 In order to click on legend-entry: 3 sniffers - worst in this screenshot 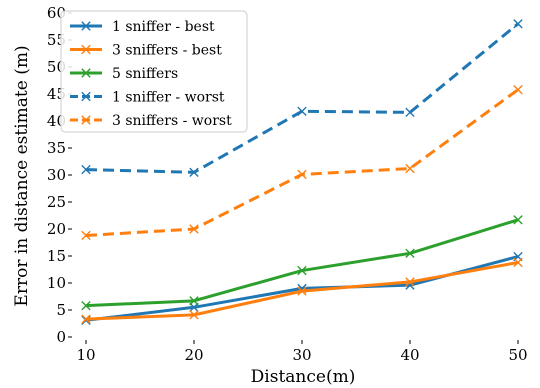, I will do `click(151, 121)`.